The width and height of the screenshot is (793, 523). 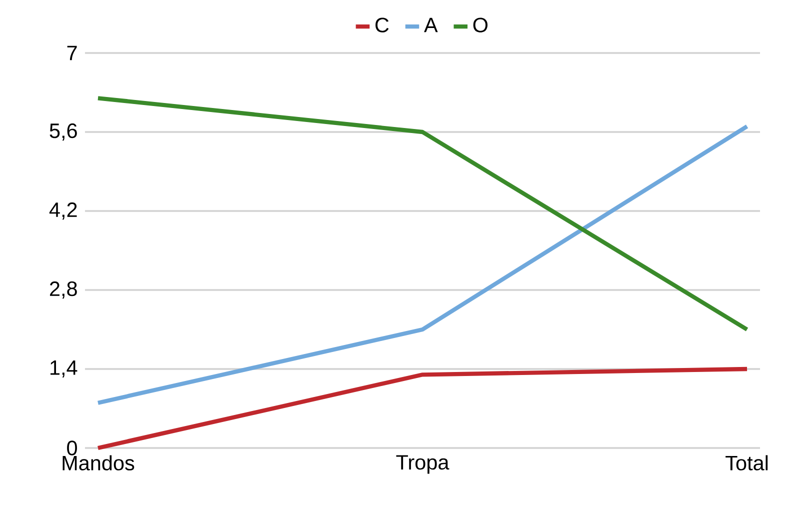 I want to click on legend-label: A, so click(x=431, y=25).